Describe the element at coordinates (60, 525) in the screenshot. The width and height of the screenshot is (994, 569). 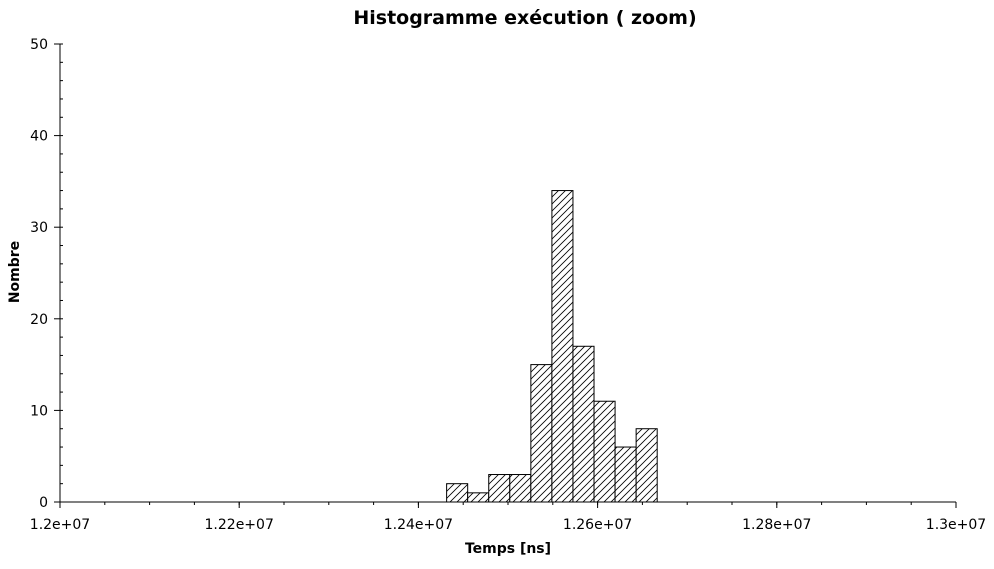
I see `x-tick-label: 1.2e+07` at that location.